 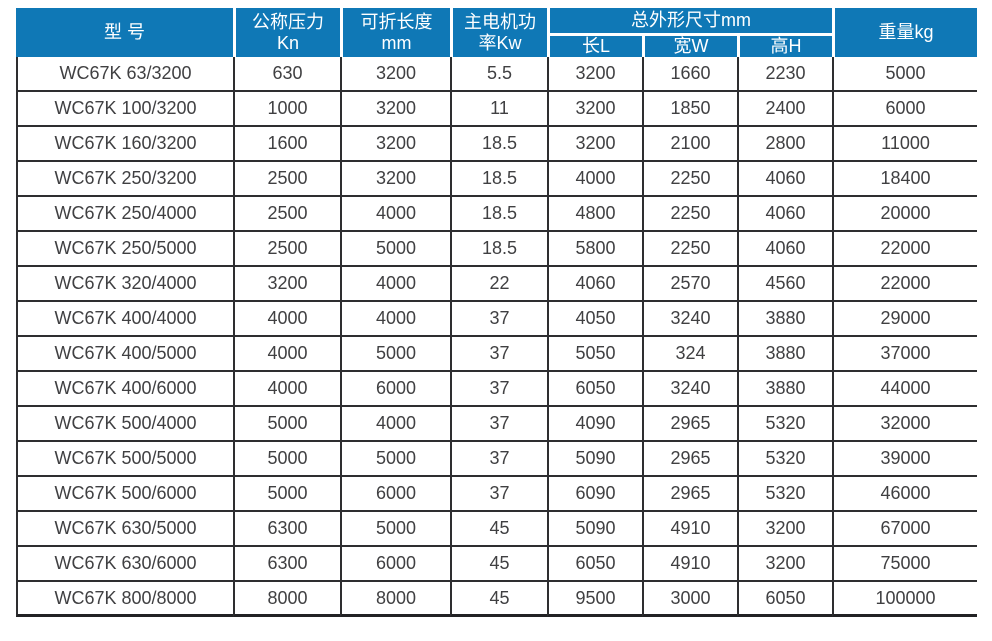 What do you see at coordinates (689, 319) in the screenshot?
I see `value-cell: 3240` at bounding box center [689, 319].